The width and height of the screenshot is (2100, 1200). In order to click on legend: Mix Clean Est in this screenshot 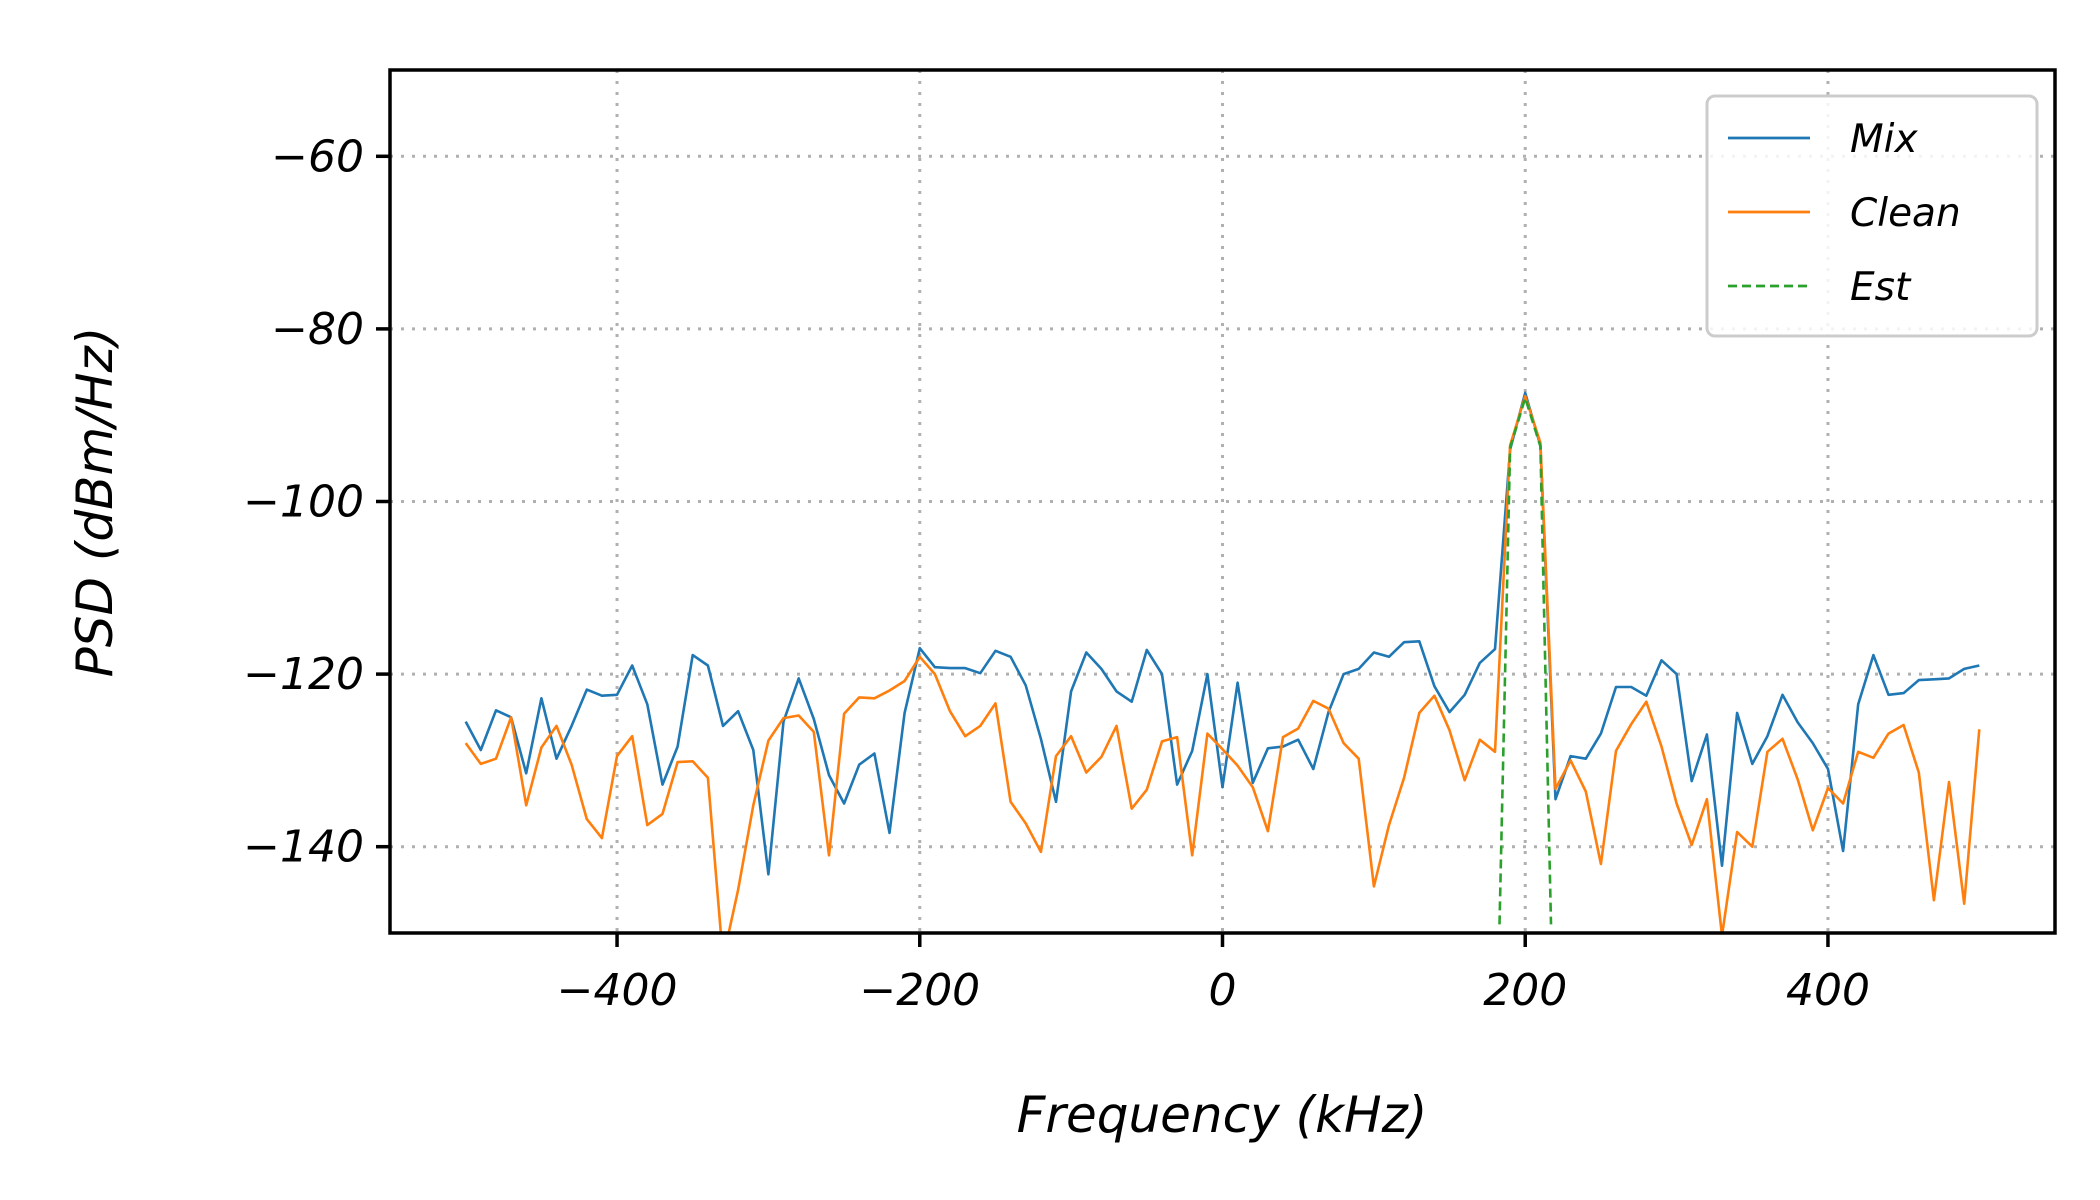, I will do `click(1872, 216)`.